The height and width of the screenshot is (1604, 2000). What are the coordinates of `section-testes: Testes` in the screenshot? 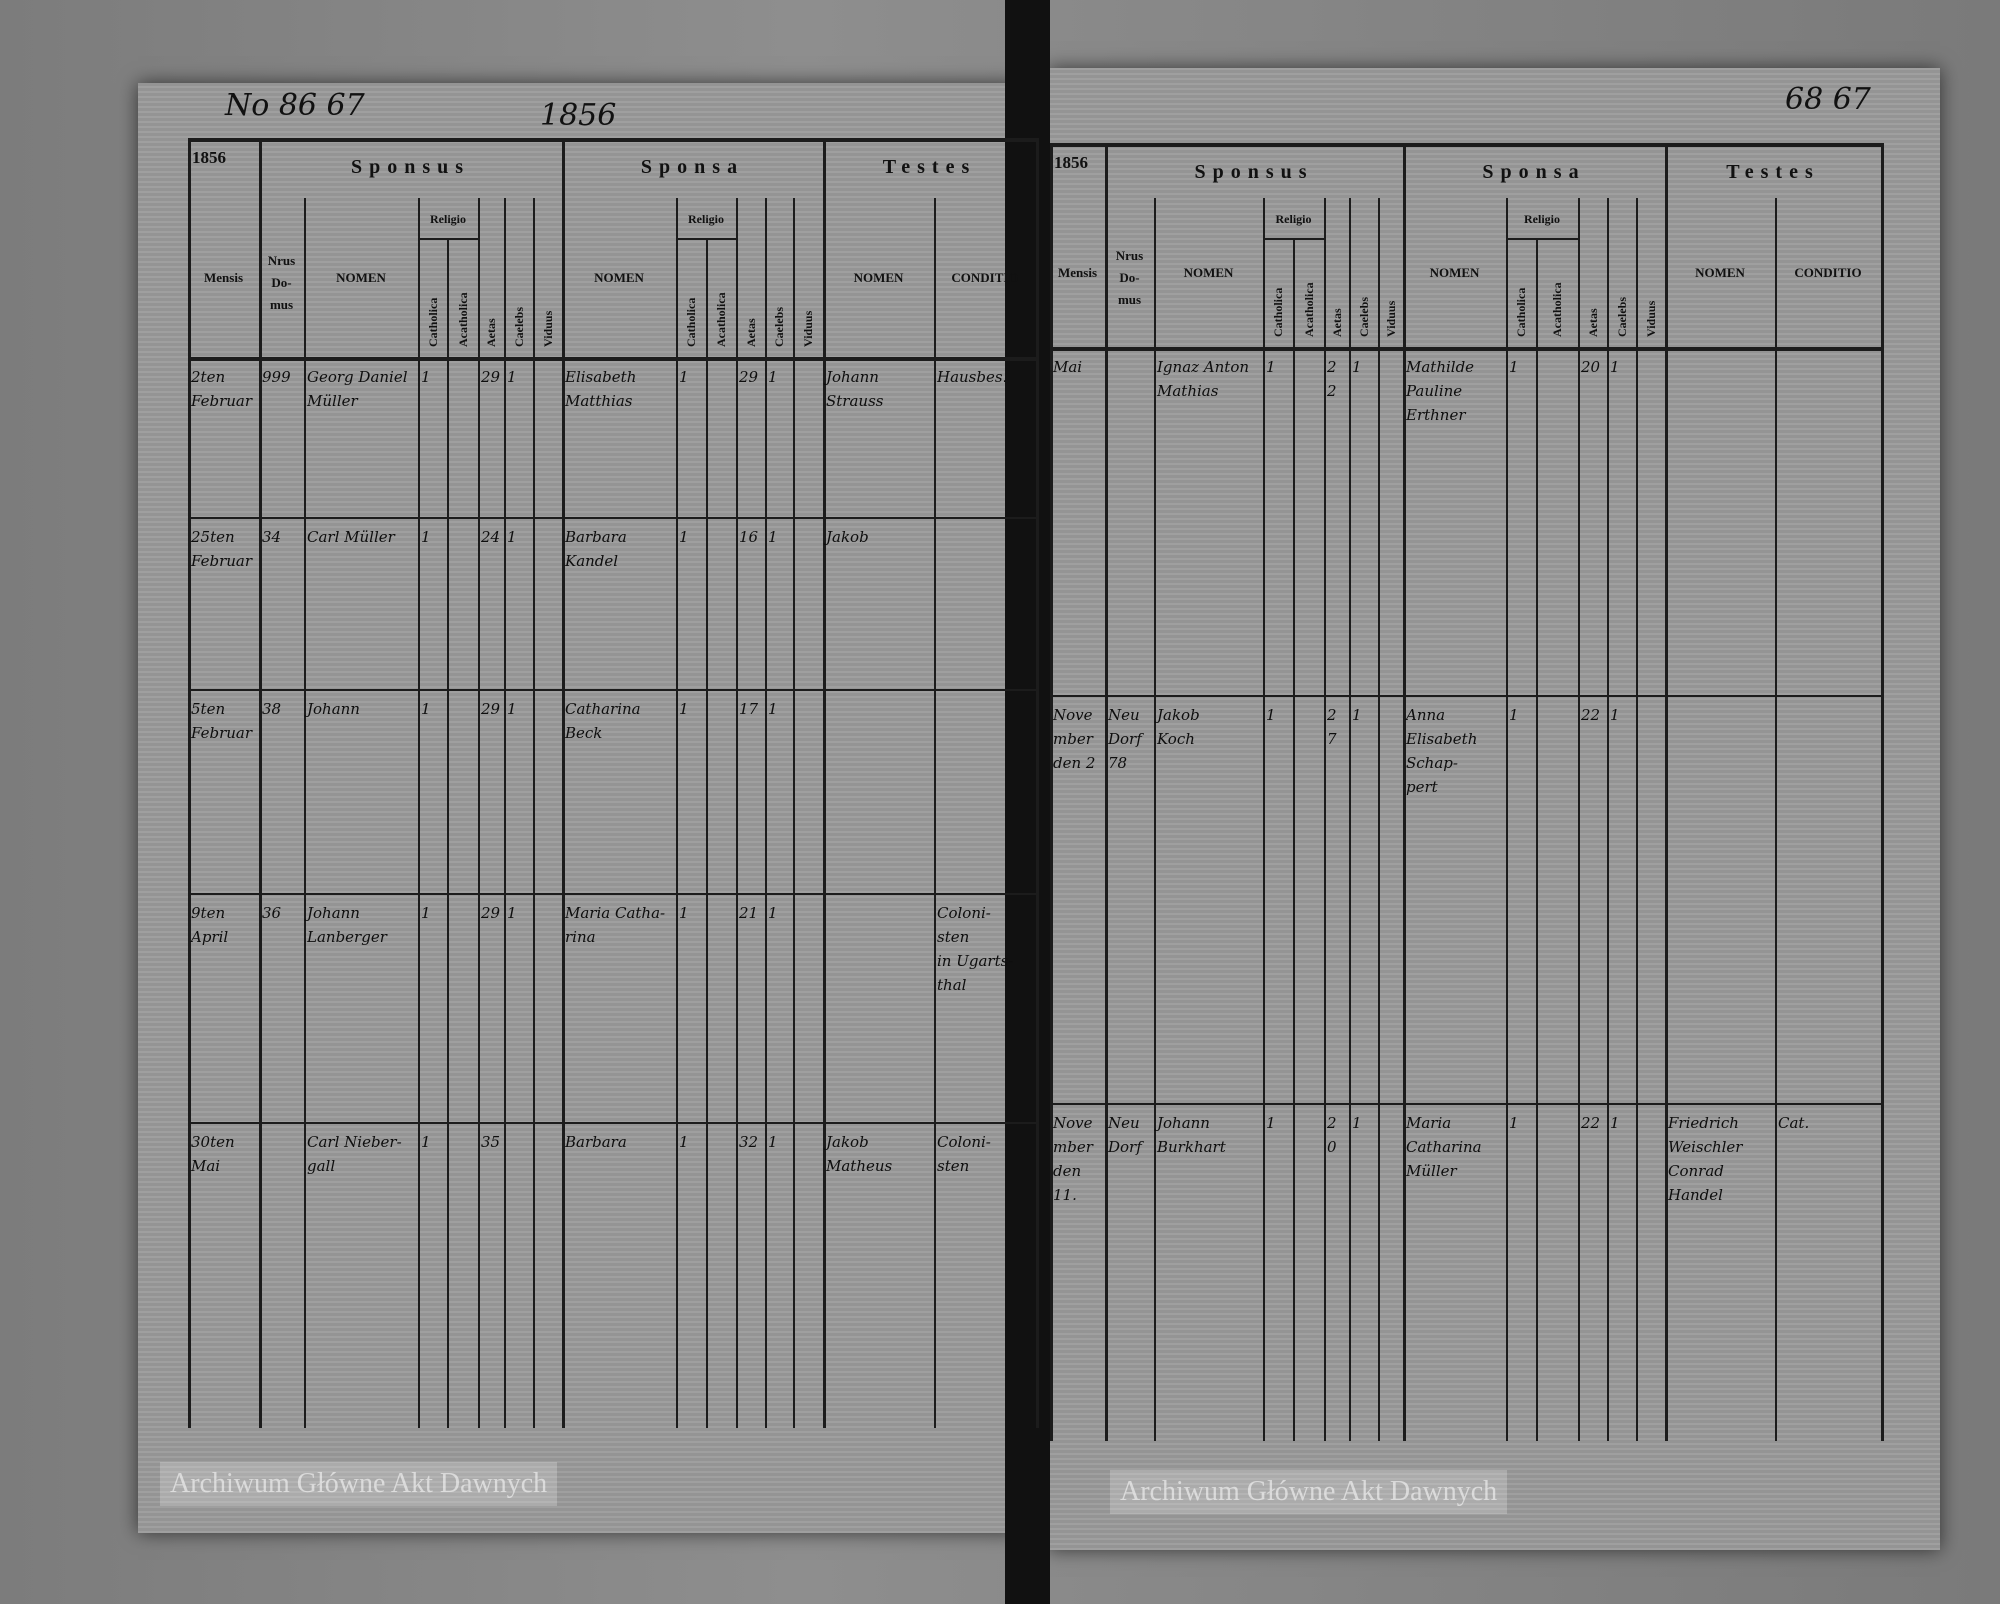 It's located at (1773, 172).